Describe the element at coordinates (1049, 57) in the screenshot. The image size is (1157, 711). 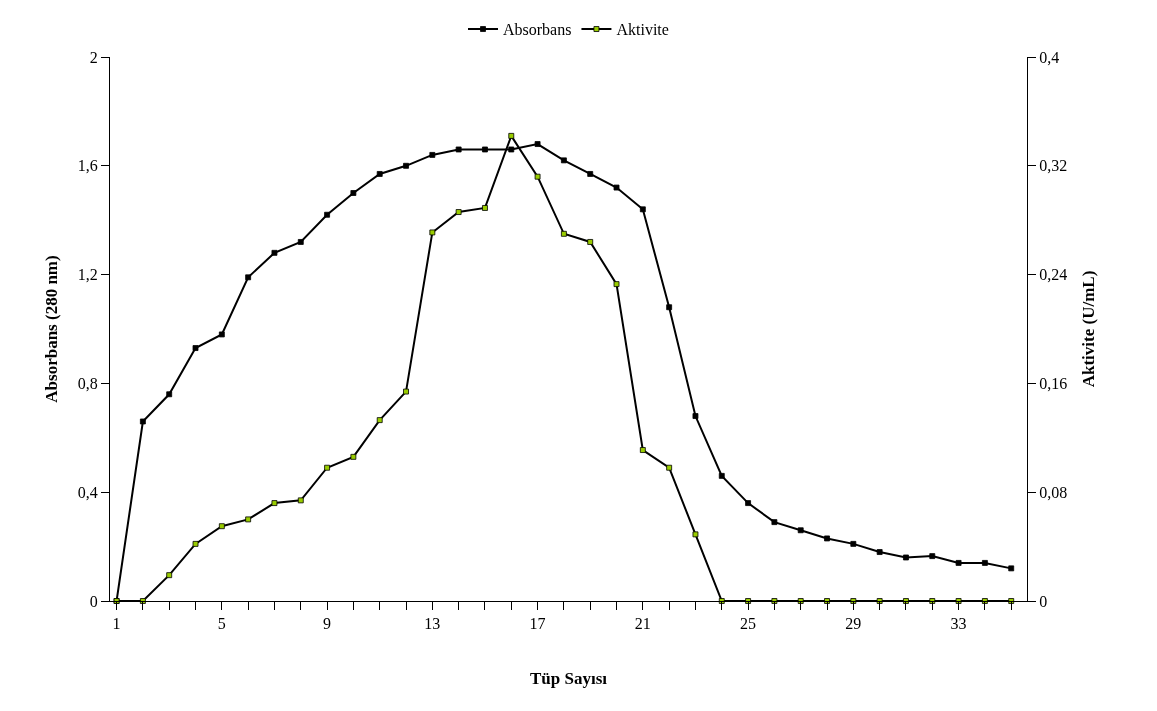
I see `y2-tick-label: 0,4` at that location.